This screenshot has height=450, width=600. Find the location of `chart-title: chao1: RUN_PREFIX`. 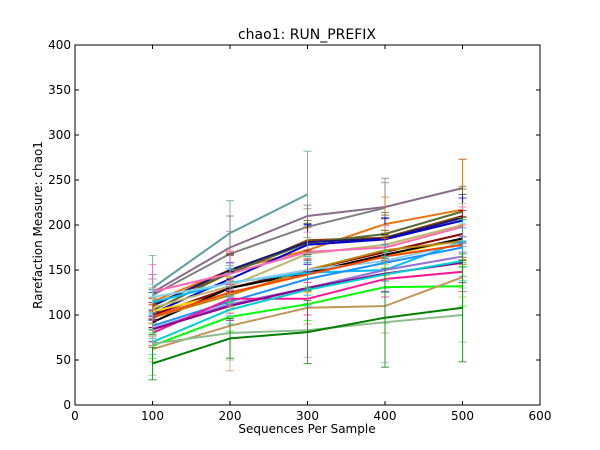

chart-title: chao1: RUN_PREFIX is located at coordinates (307, 35).